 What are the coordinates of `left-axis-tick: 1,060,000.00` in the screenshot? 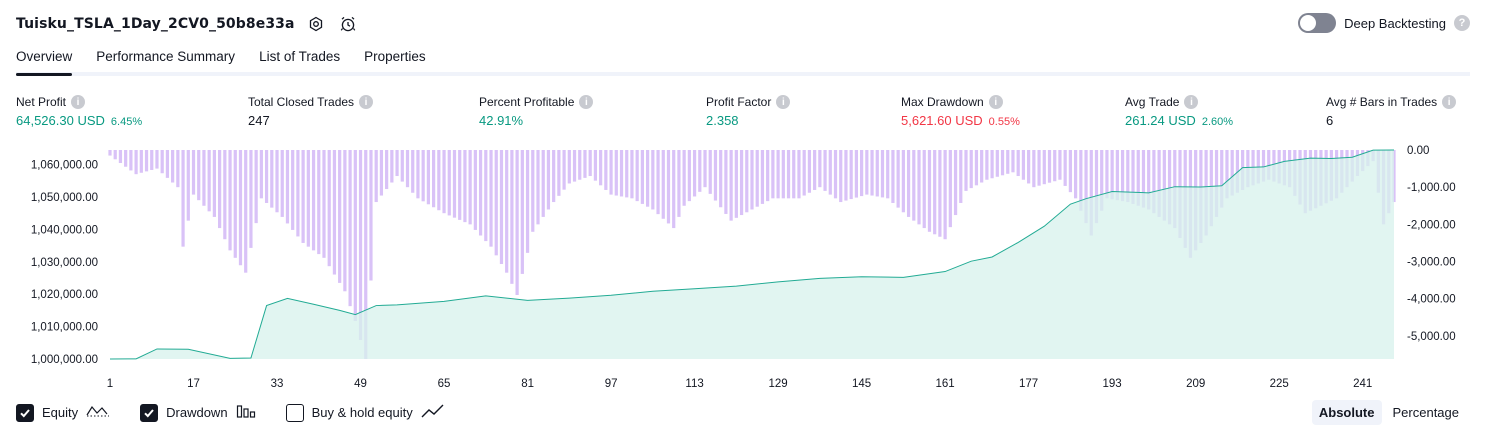 It's located at (64, 166).